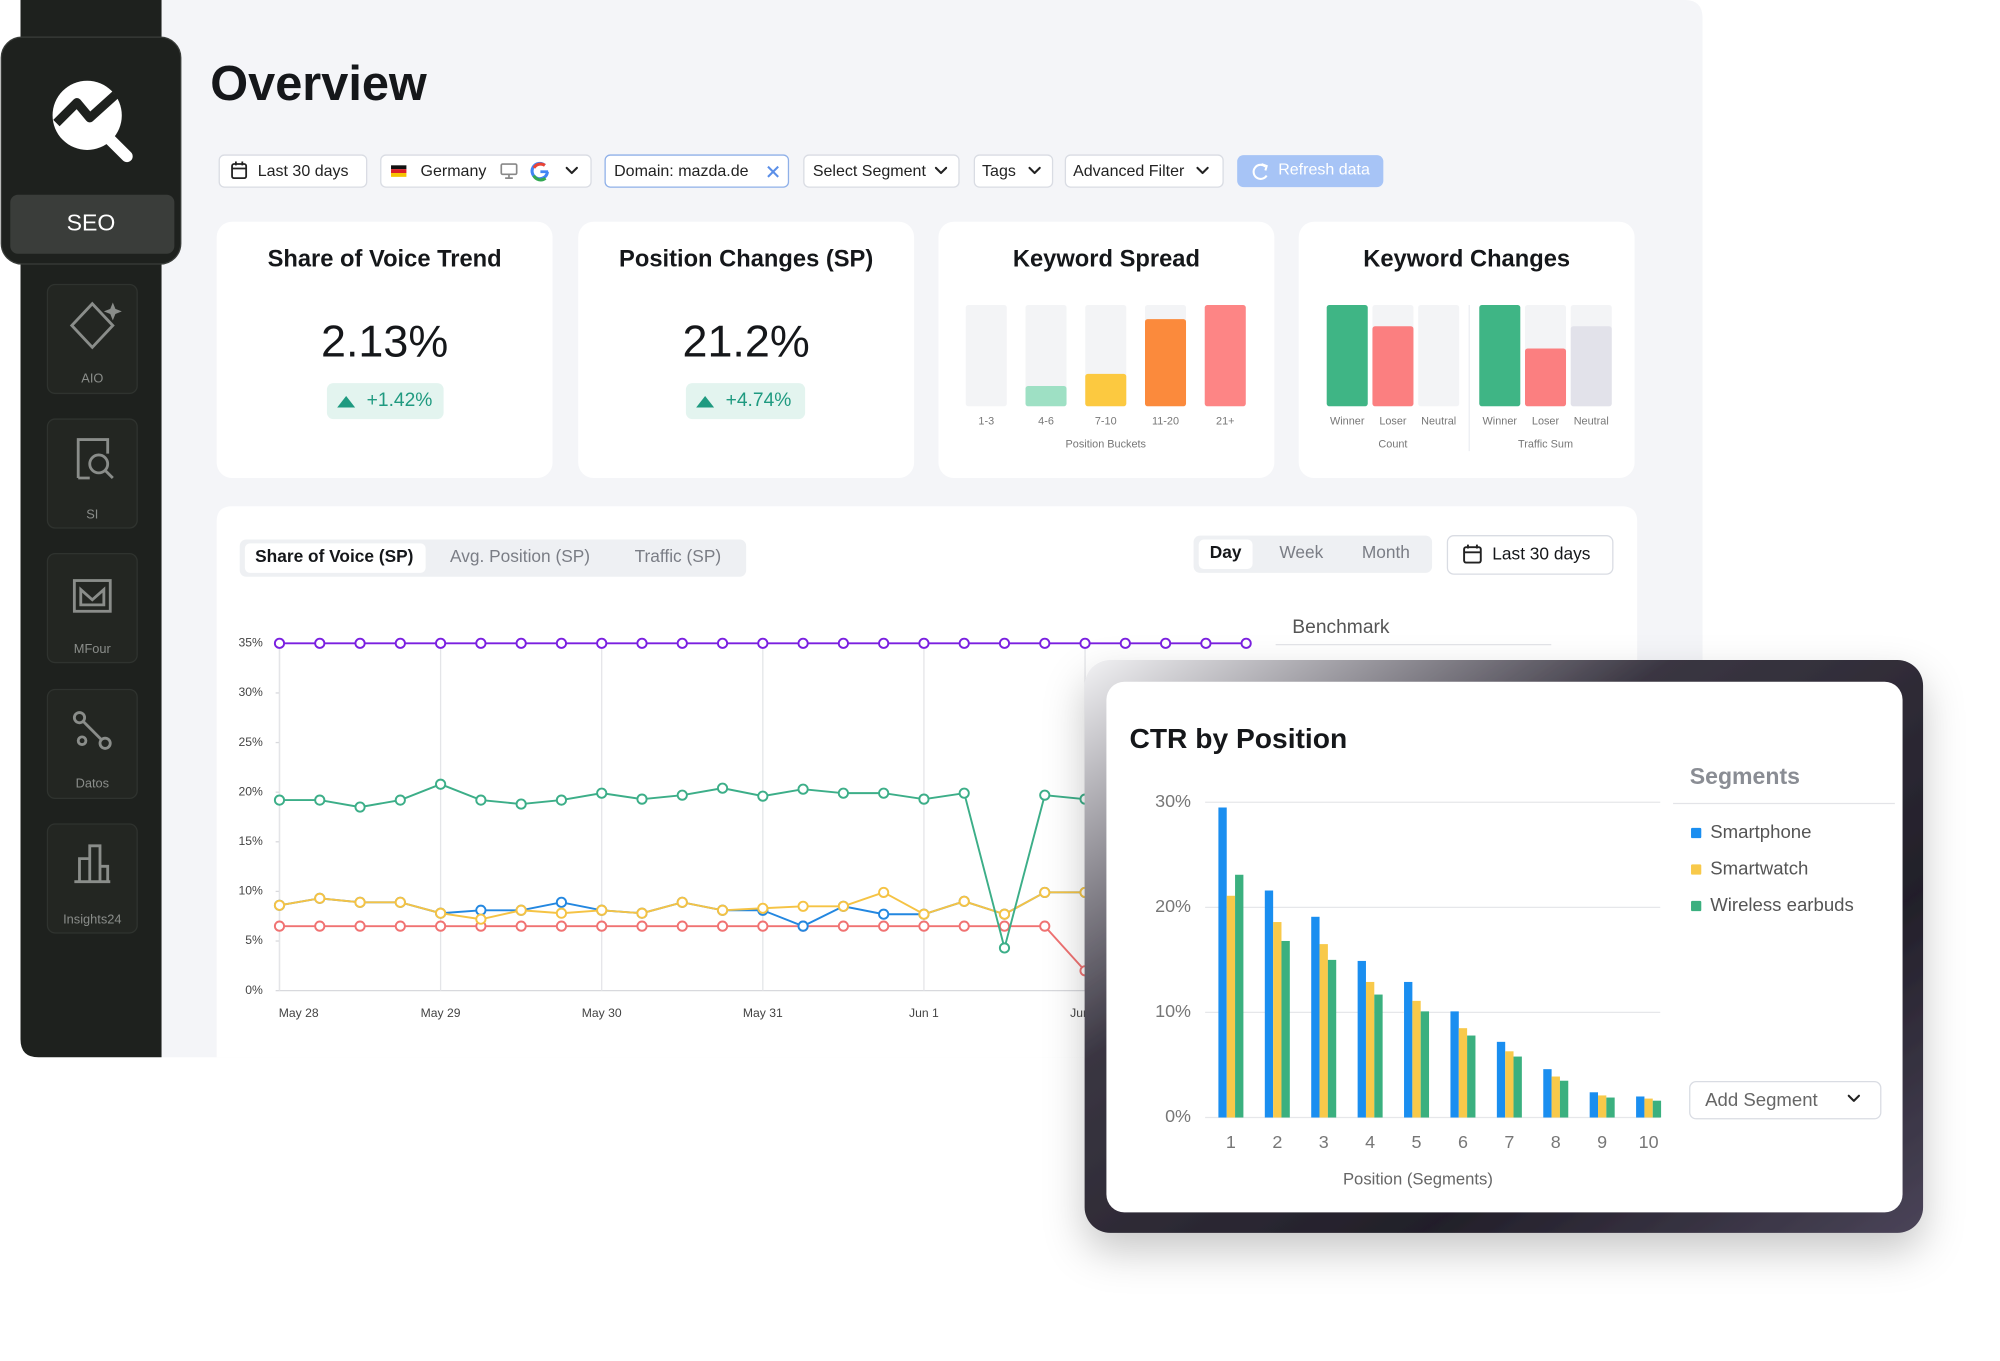 This screenshot has width=2000, height=1361. I want to click on active-period, so click(1225, 554).